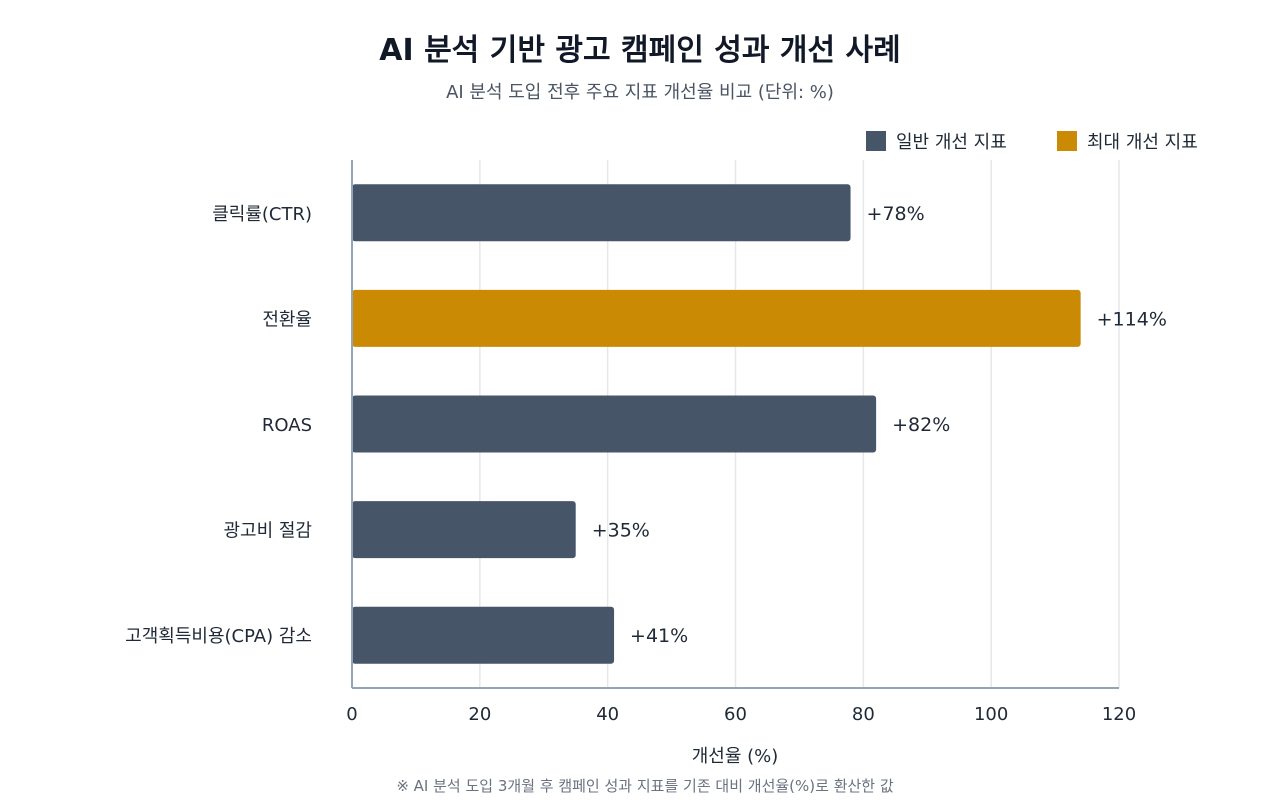 The height and width of the screenshot is (800, 1280). Describe the element at coordinates (951, 142) in the screenshot. I see `legend-label-normal: 일반 개선 지표` at that location.